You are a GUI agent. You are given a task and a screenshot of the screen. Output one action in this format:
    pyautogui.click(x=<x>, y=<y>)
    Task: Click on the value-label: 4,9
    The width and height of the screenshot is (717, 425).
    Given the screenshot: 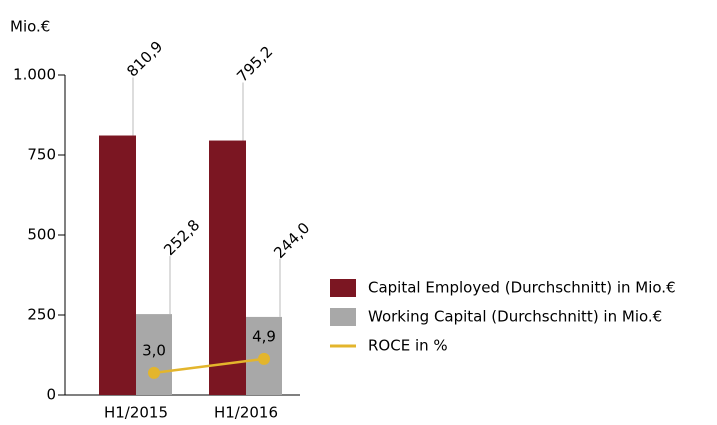 What is the action you would take?
    pyautogui.click(x=264, y=336)
    